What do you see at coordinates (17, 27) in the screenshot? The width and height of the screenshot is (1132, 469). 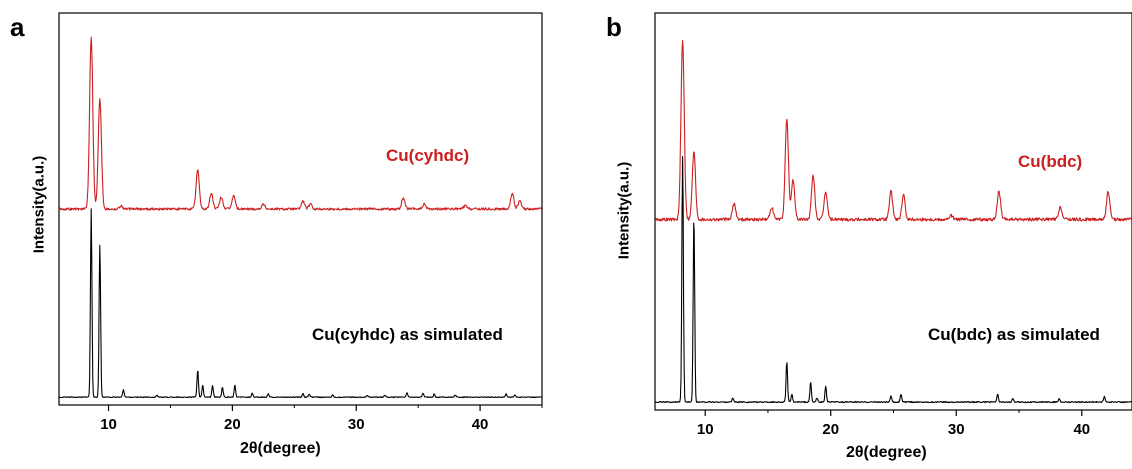 I see `panel-letter: a` at bounding box center [17, 27].